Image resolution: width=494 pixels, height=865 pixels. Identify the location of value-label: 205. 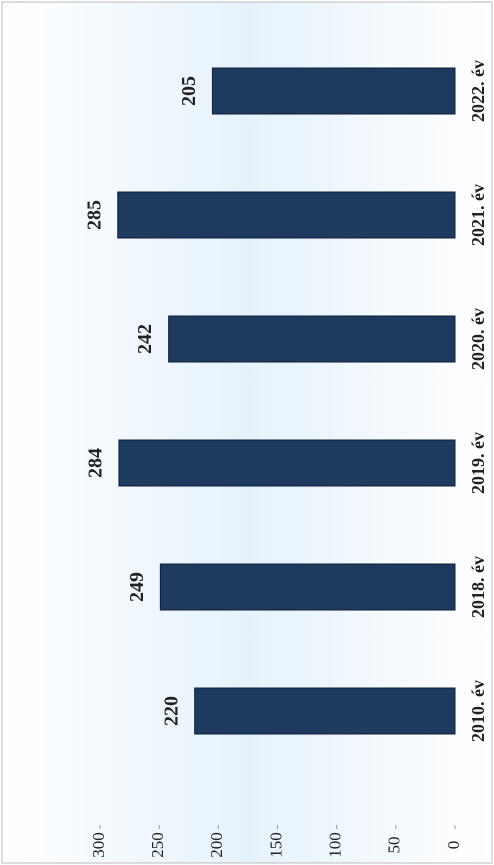
(189, 91).